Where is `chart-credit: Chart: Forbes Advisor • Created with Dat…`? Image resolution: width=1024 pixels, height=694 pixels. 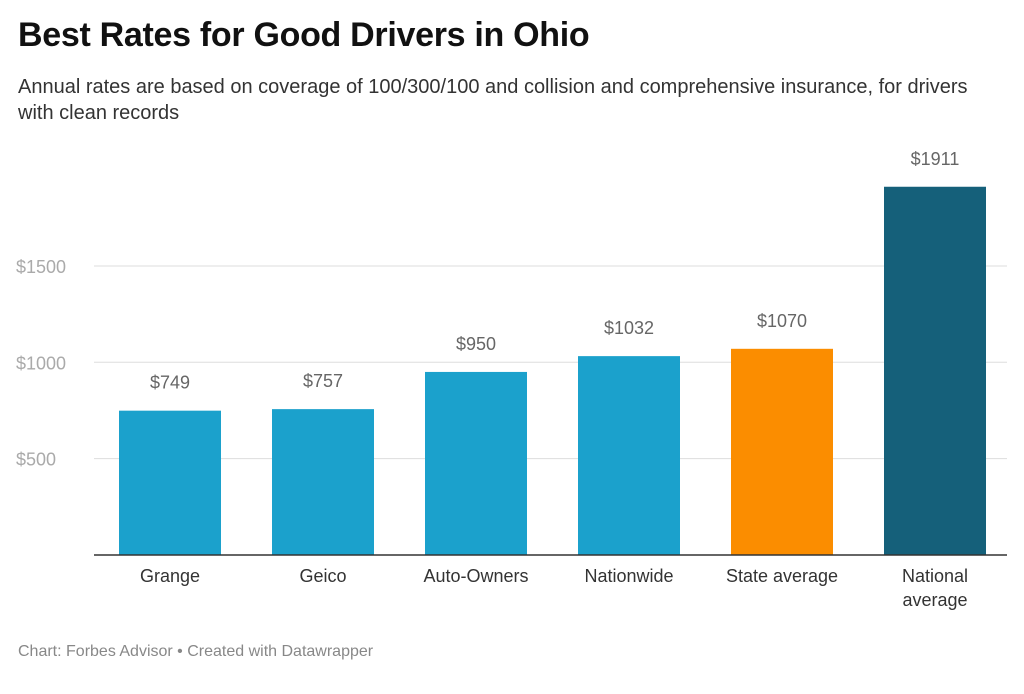 chart-credit: Chart: Forbes Advisor • Created with Dat… is located at coordinates (196, 651).